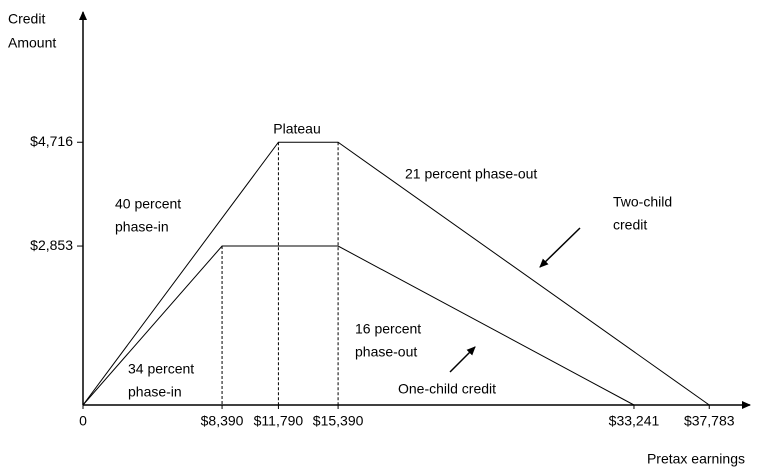  I want to click on x-tick-label: $33,241, so click(634, 421).